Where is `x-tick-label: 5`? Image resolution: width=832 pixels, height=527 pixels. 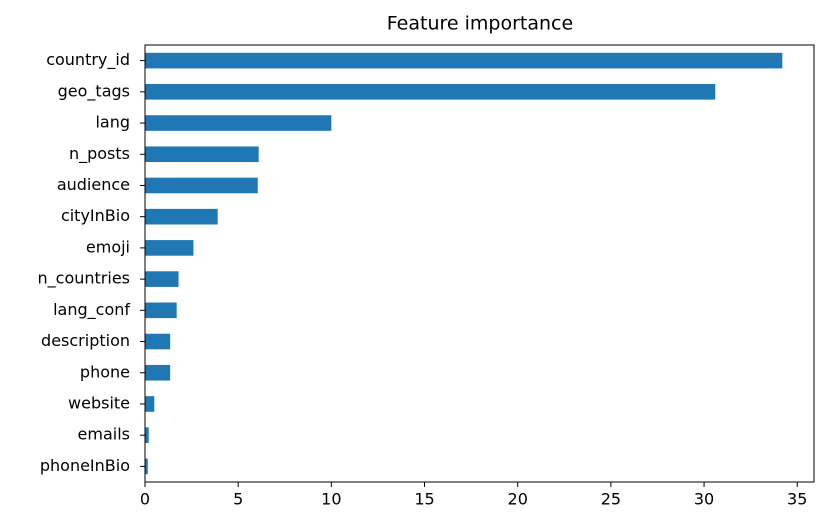 x-tick-label: 5 is located at coordinates (238, 499).